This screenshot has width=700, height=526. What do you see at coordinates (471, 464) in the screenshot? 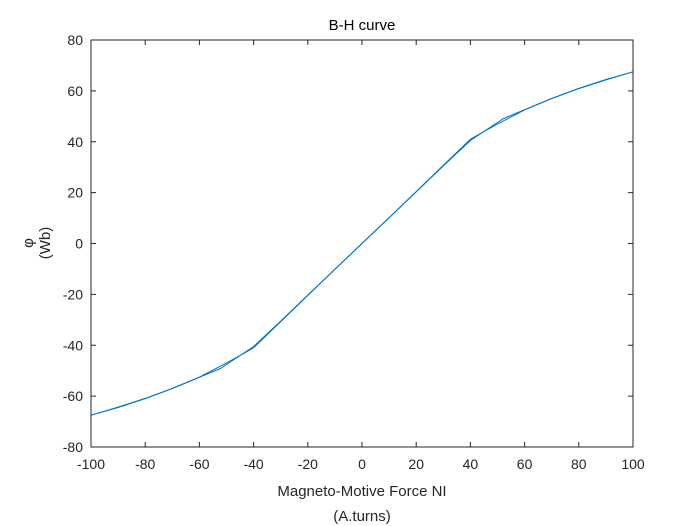
I see `x-tick-label: 40` at bounding box center [471, 464].